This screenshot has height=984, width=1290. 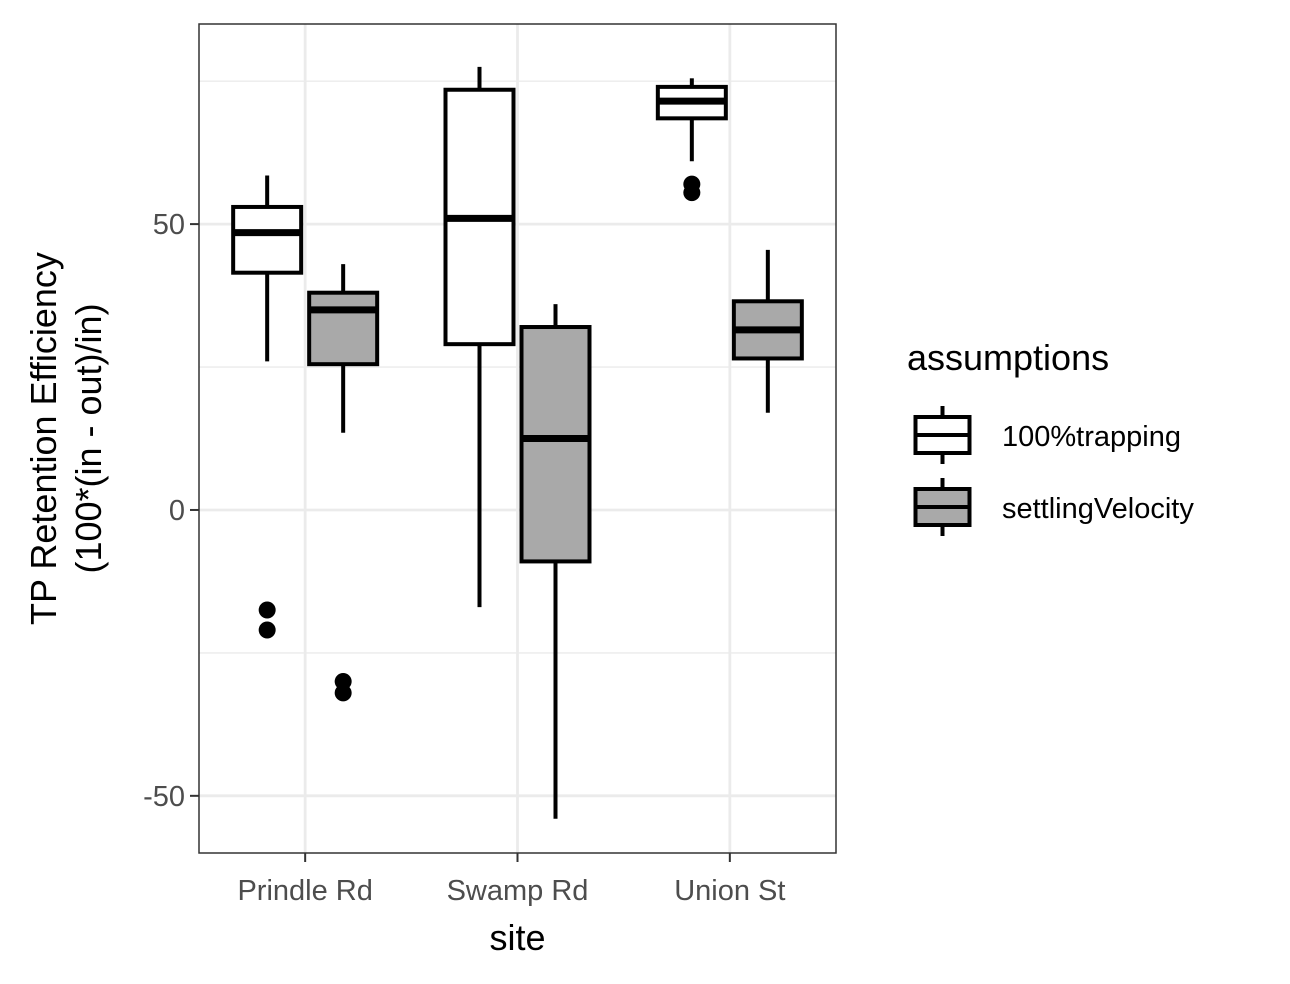 What do you see at coordinates (942, 435) in the screenshot?
I see `legend-key-100%trapping` at bounding box center [942, 435].